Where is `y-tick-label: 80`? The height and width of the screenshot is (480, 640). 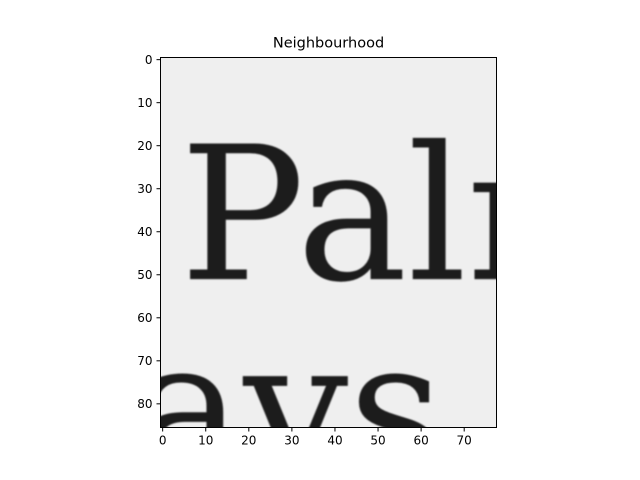 y-tick-label: 80 is located at coordinates (144, 404).